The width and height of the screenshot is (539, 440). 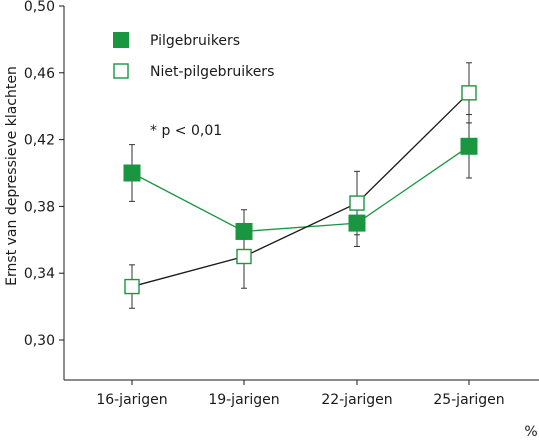 I want to click on y-tick-label: 0,34, so click(x=39, y=274).